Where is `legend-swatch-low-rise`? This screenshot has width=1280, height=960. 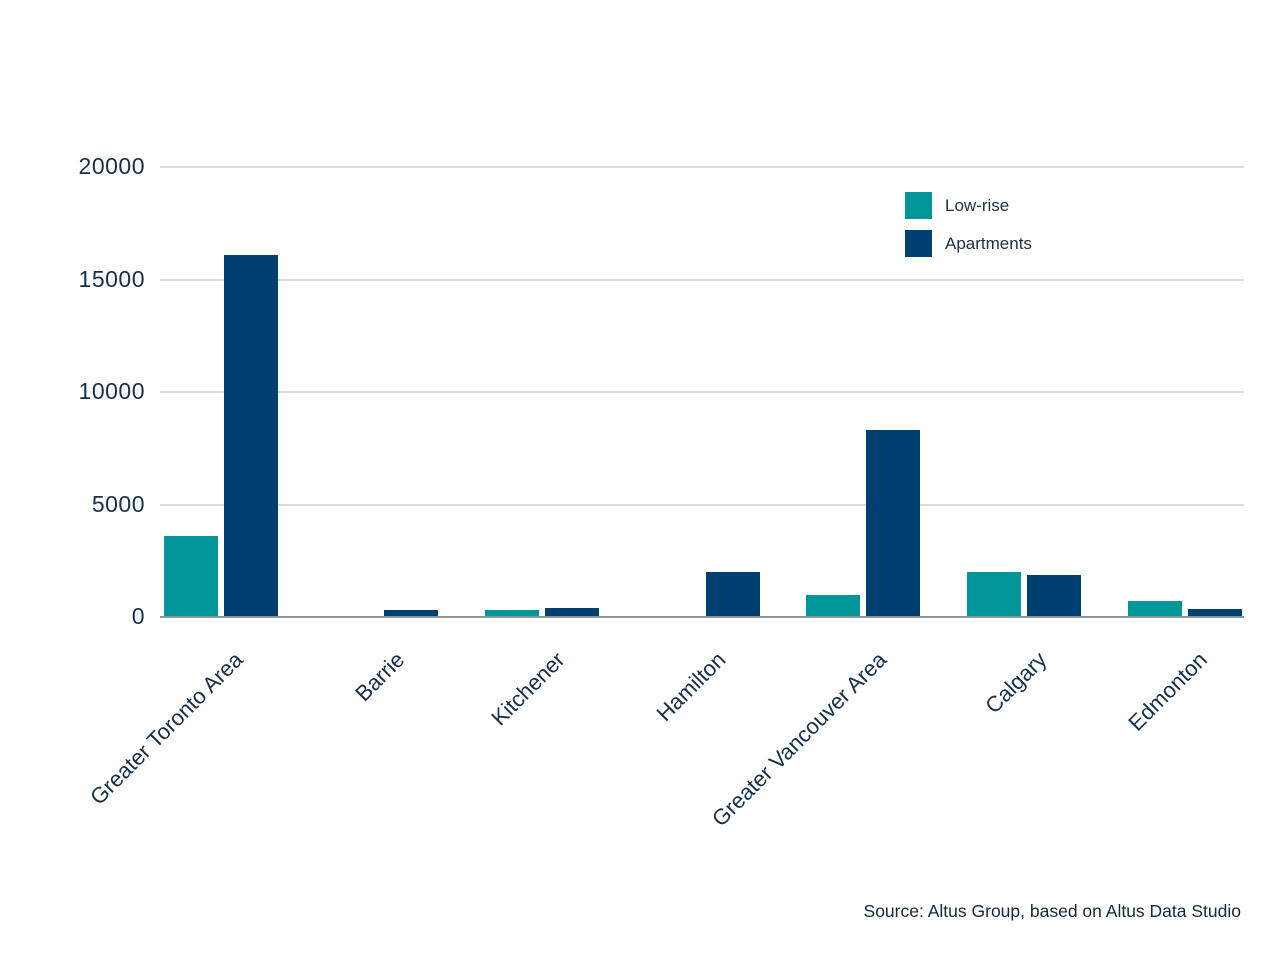
legend-swatch-low-rise is located at coordinates (918, 205).